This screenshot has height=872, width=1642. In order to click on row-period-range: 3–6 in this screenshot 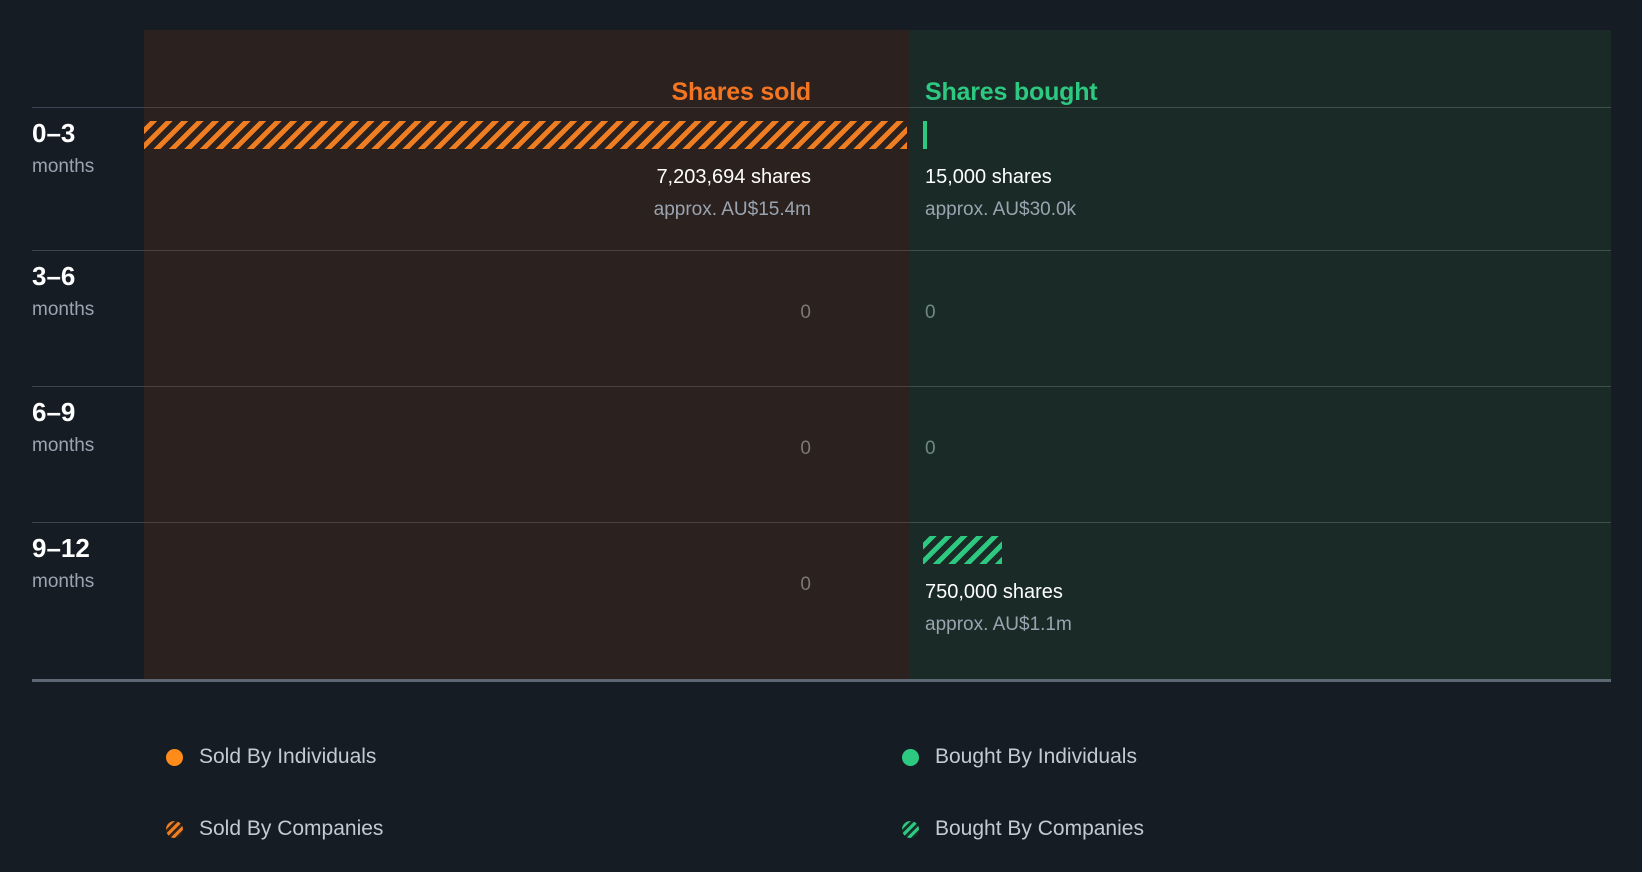, I will do `click(54, 276)`.